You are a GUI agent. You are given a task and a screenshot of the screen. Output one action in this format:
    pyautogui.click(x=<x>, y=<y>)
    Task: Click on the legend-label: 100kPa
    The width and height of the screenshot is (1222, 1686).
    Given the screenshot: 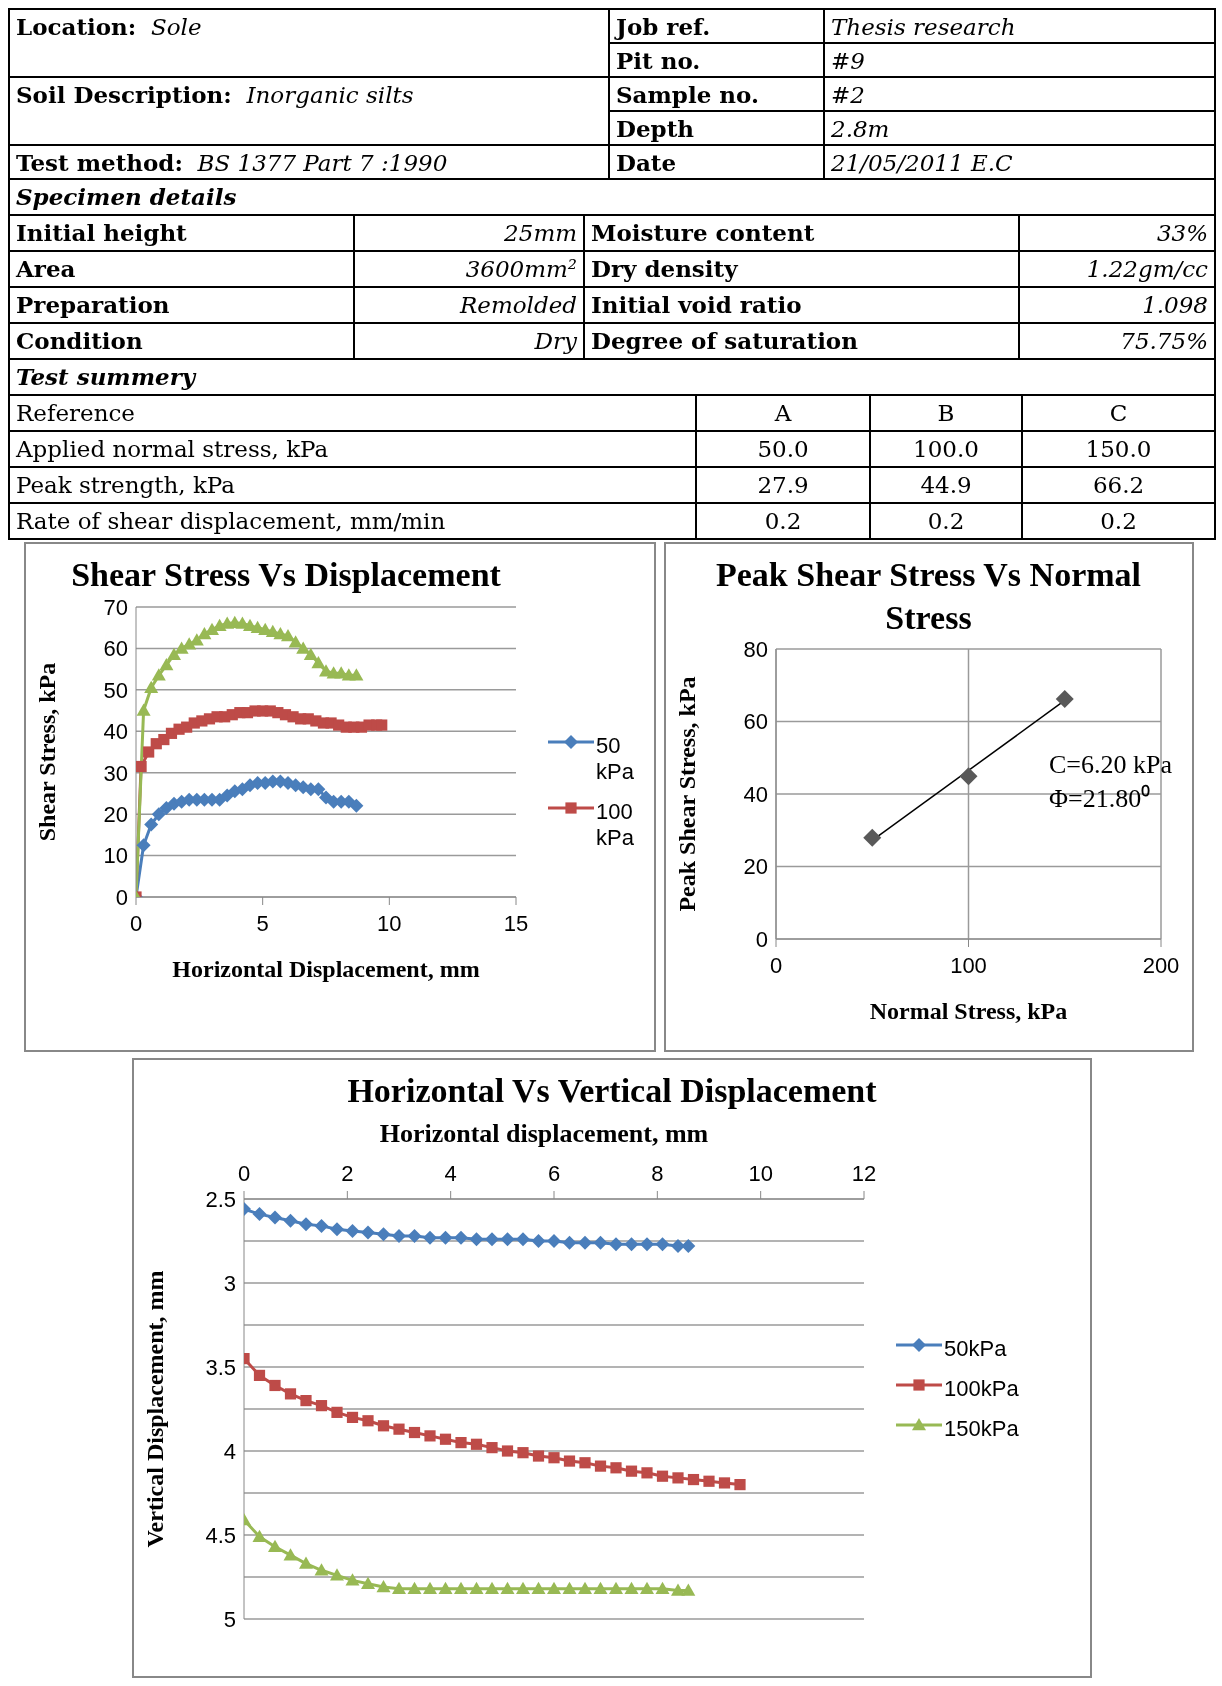 What is the action you would take?
    pyautogui.click(x=982, y=1388)
    